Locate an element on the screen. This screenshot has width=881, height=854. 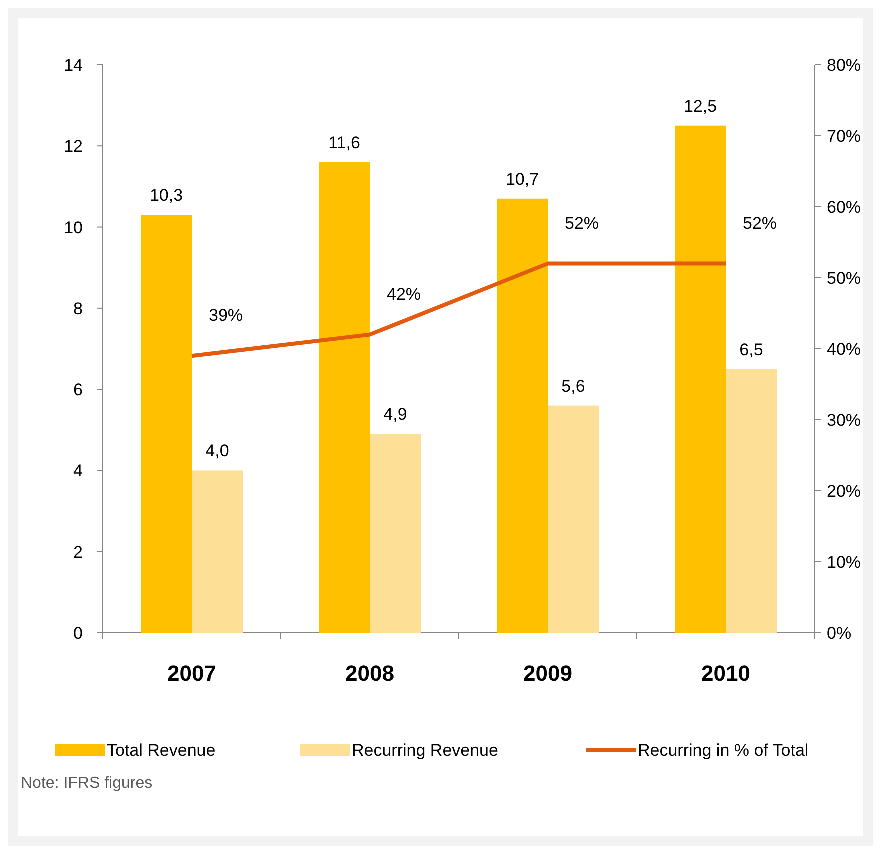
text: Note: IFRS figures is located at coordinates (87, 783).